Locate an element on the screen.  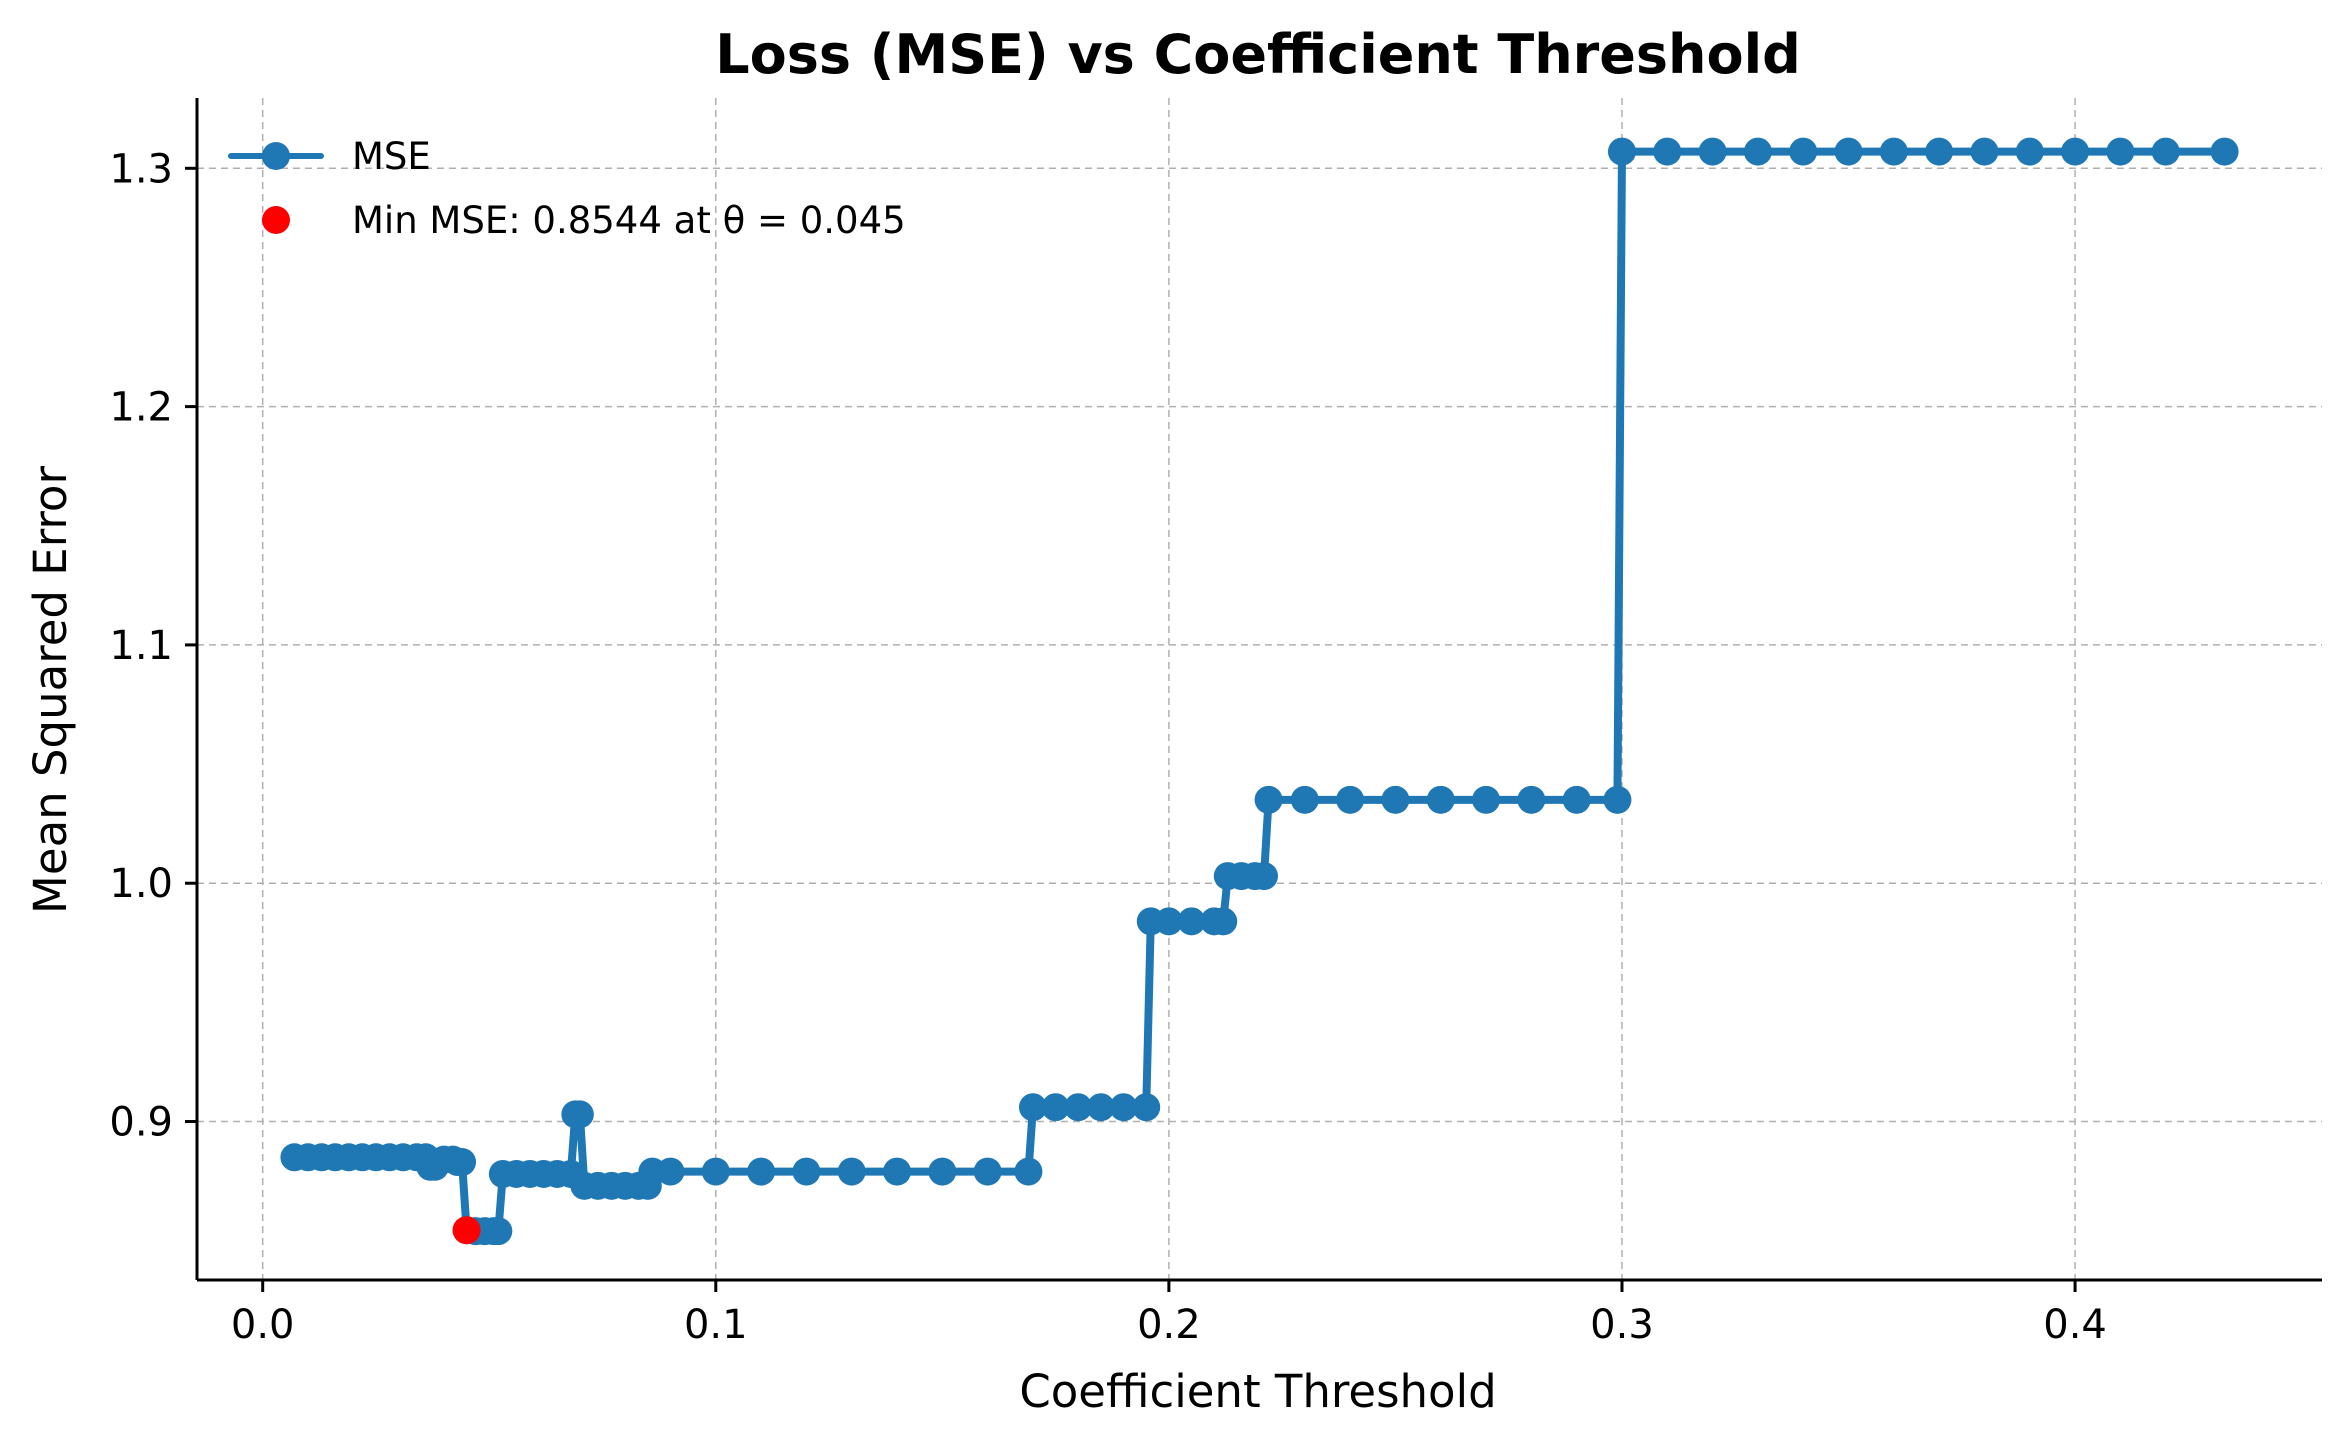
x-tick-label: 0.2 is located at coordinates (1169, 1325).